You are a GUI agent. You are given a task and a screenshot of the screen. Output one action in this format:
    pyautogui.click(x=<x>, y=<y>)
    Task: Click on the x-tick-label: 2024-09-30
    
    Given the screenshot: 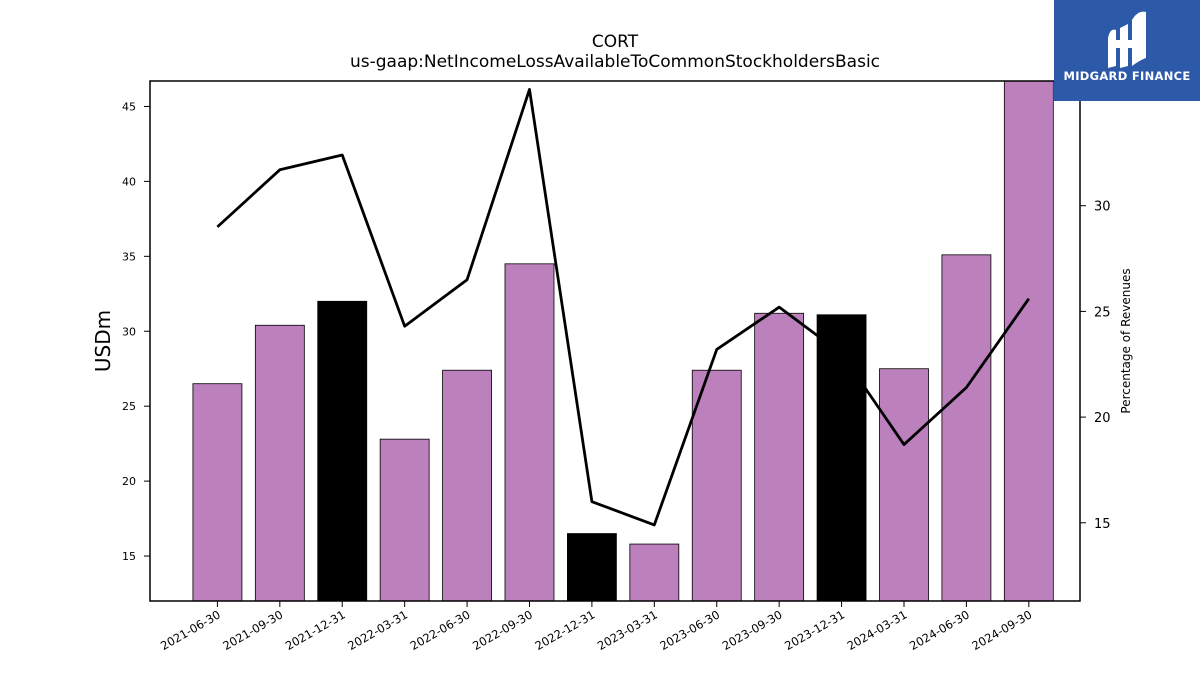 What is the action you would take?
    pyautogui.click(x=1001, y=630)
    